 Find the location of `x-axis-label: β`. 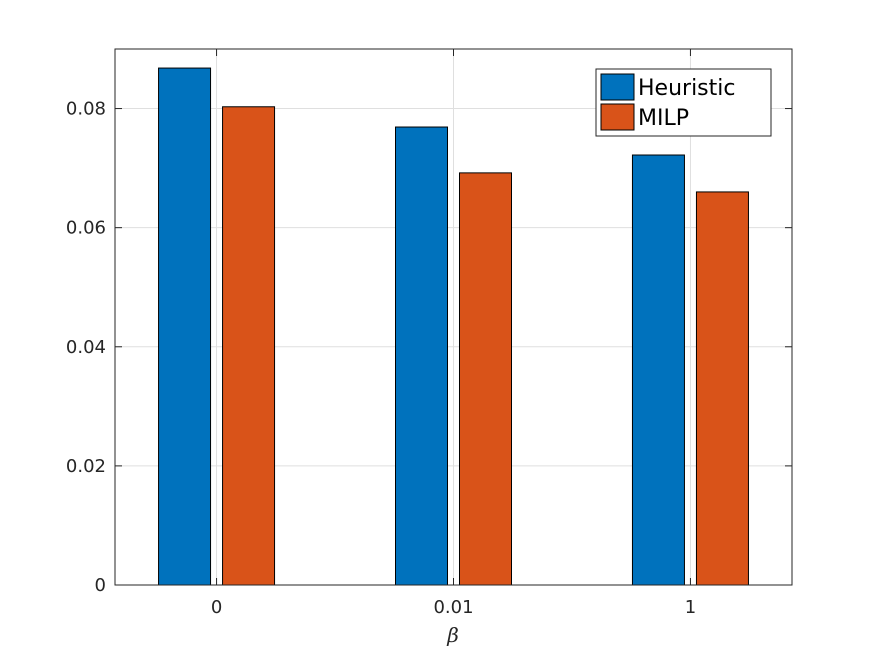

x-axis-label: β is located at coordinates (452, 635).